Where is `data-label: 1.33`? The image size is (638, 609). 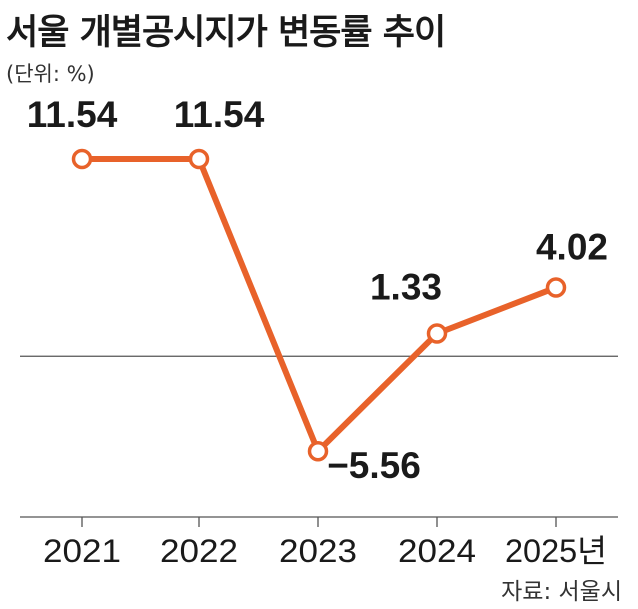
data-label: 1.33 is located at coordinates (406, 286).